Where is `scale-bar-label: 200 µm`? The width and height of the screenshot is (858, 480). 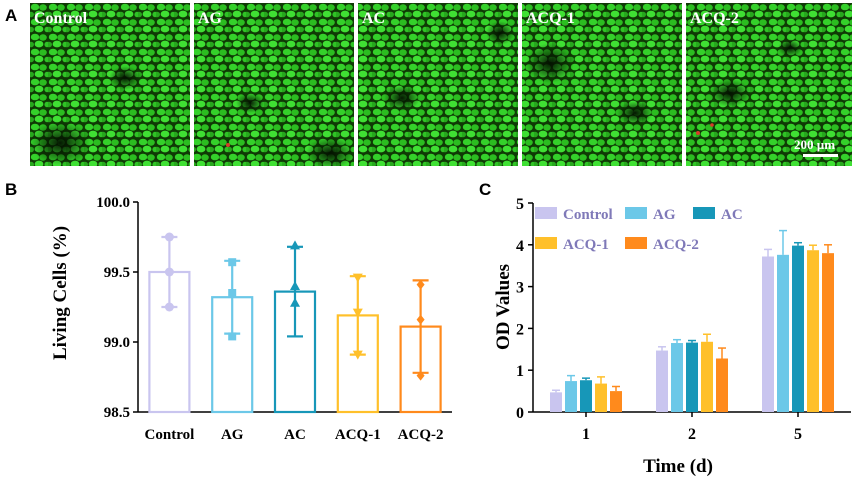
scale-bar-label: 200 µm is located at coordinates (814, 144).